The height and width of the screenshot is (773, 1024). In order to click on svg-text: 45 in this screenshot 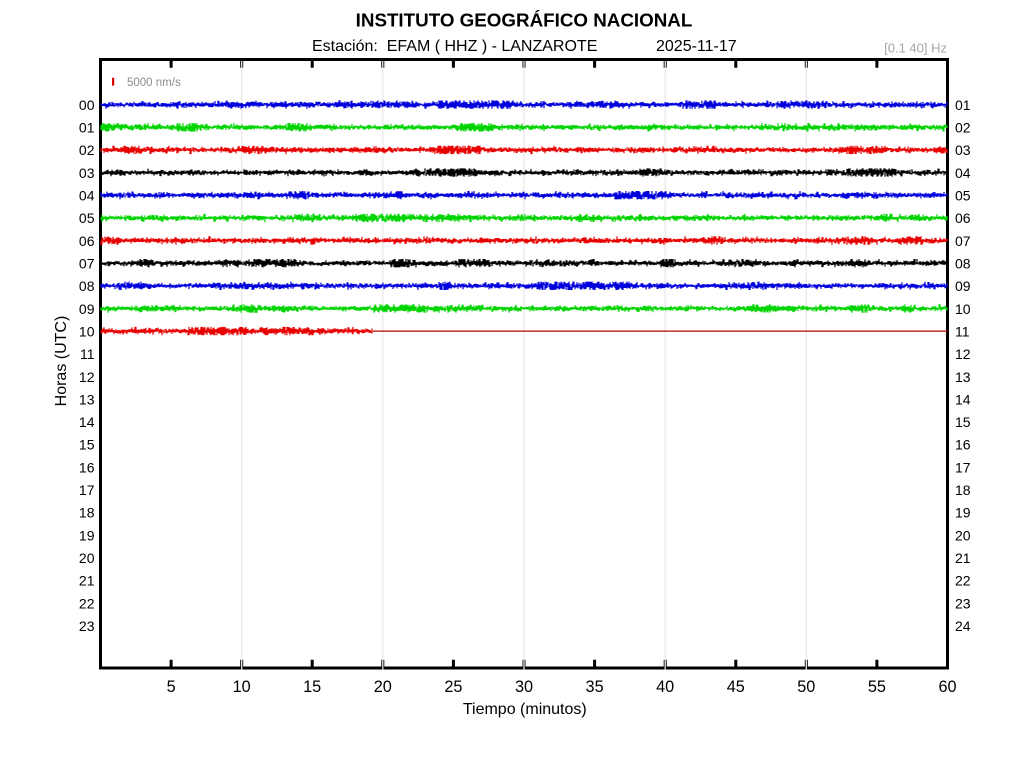, I will do `click(736, 687)`.